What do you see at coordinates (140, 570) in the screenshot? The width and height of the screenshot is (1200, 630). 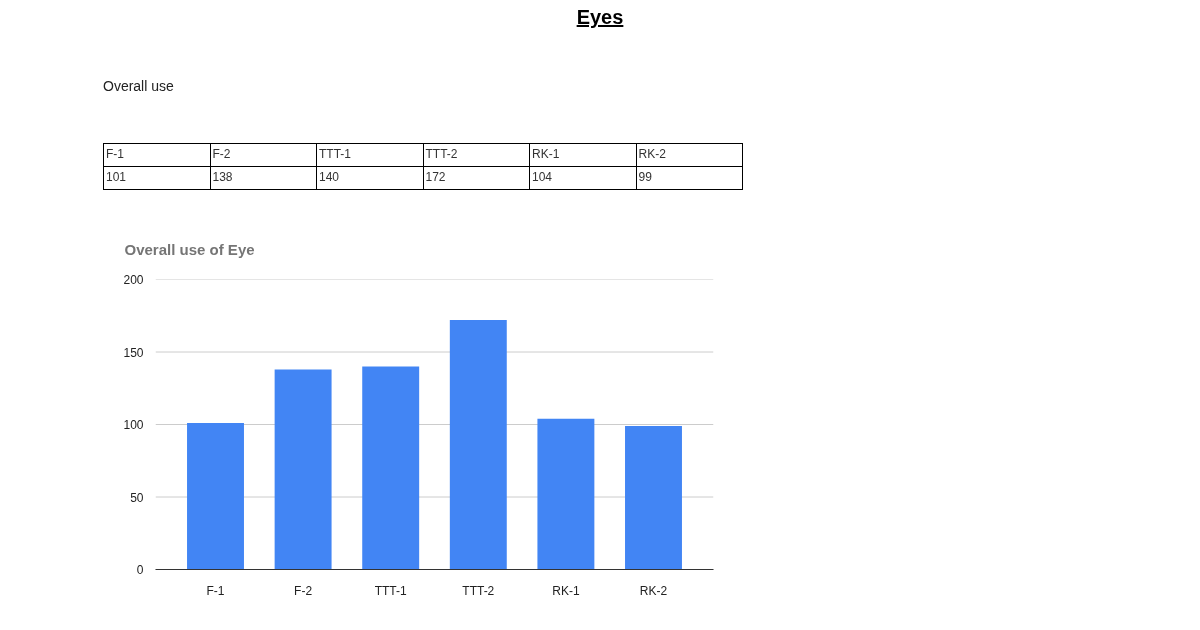 I see `y-tick-label: 0` at bounding box center [140, 570].